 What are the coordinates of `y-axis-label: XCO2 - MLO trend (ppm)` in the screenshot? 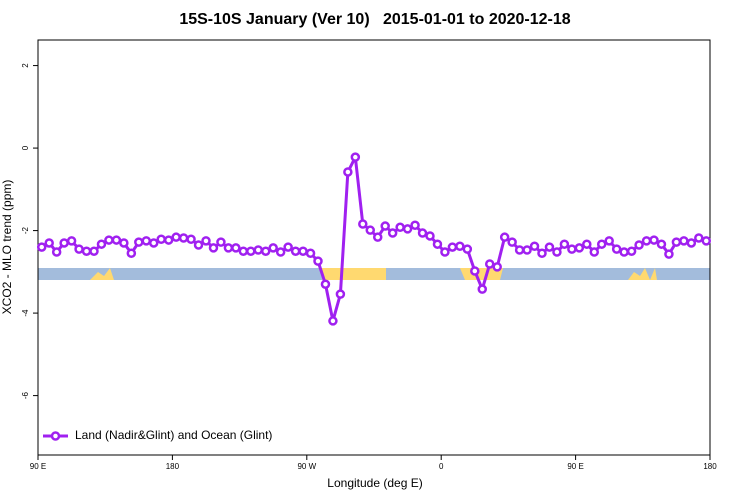 It's located at (7, 247).